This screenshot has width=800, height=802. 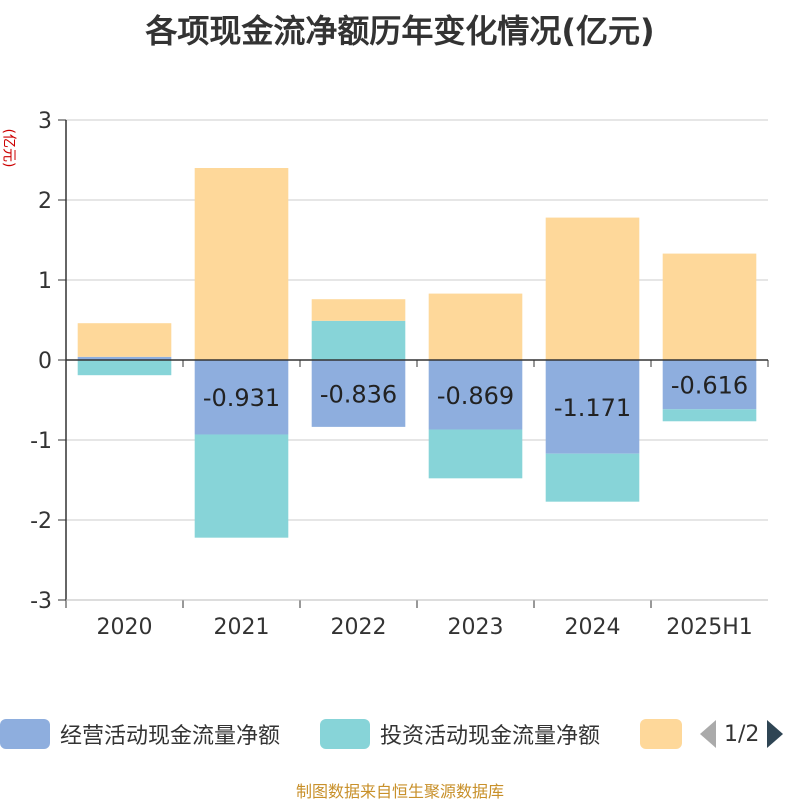 What do you see at coordinates (41, 521) in the screenshot?
I see `y-tick-label: -2` at bounding box center [41, 521].